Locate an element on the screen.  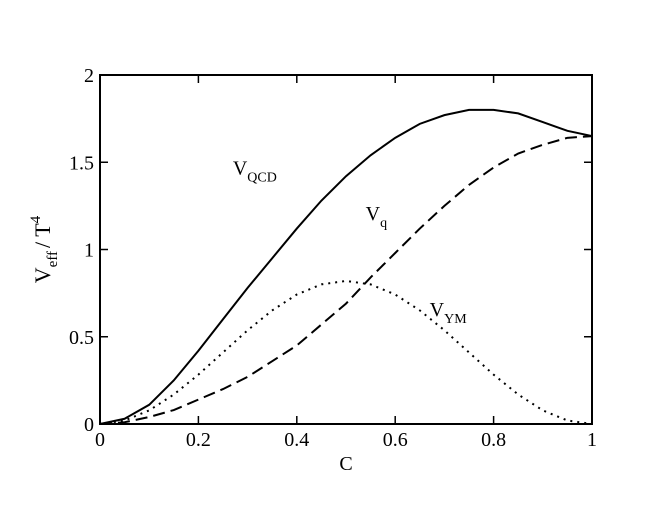
x-tick-label: 0.4 is located at coordinates (296, 440).